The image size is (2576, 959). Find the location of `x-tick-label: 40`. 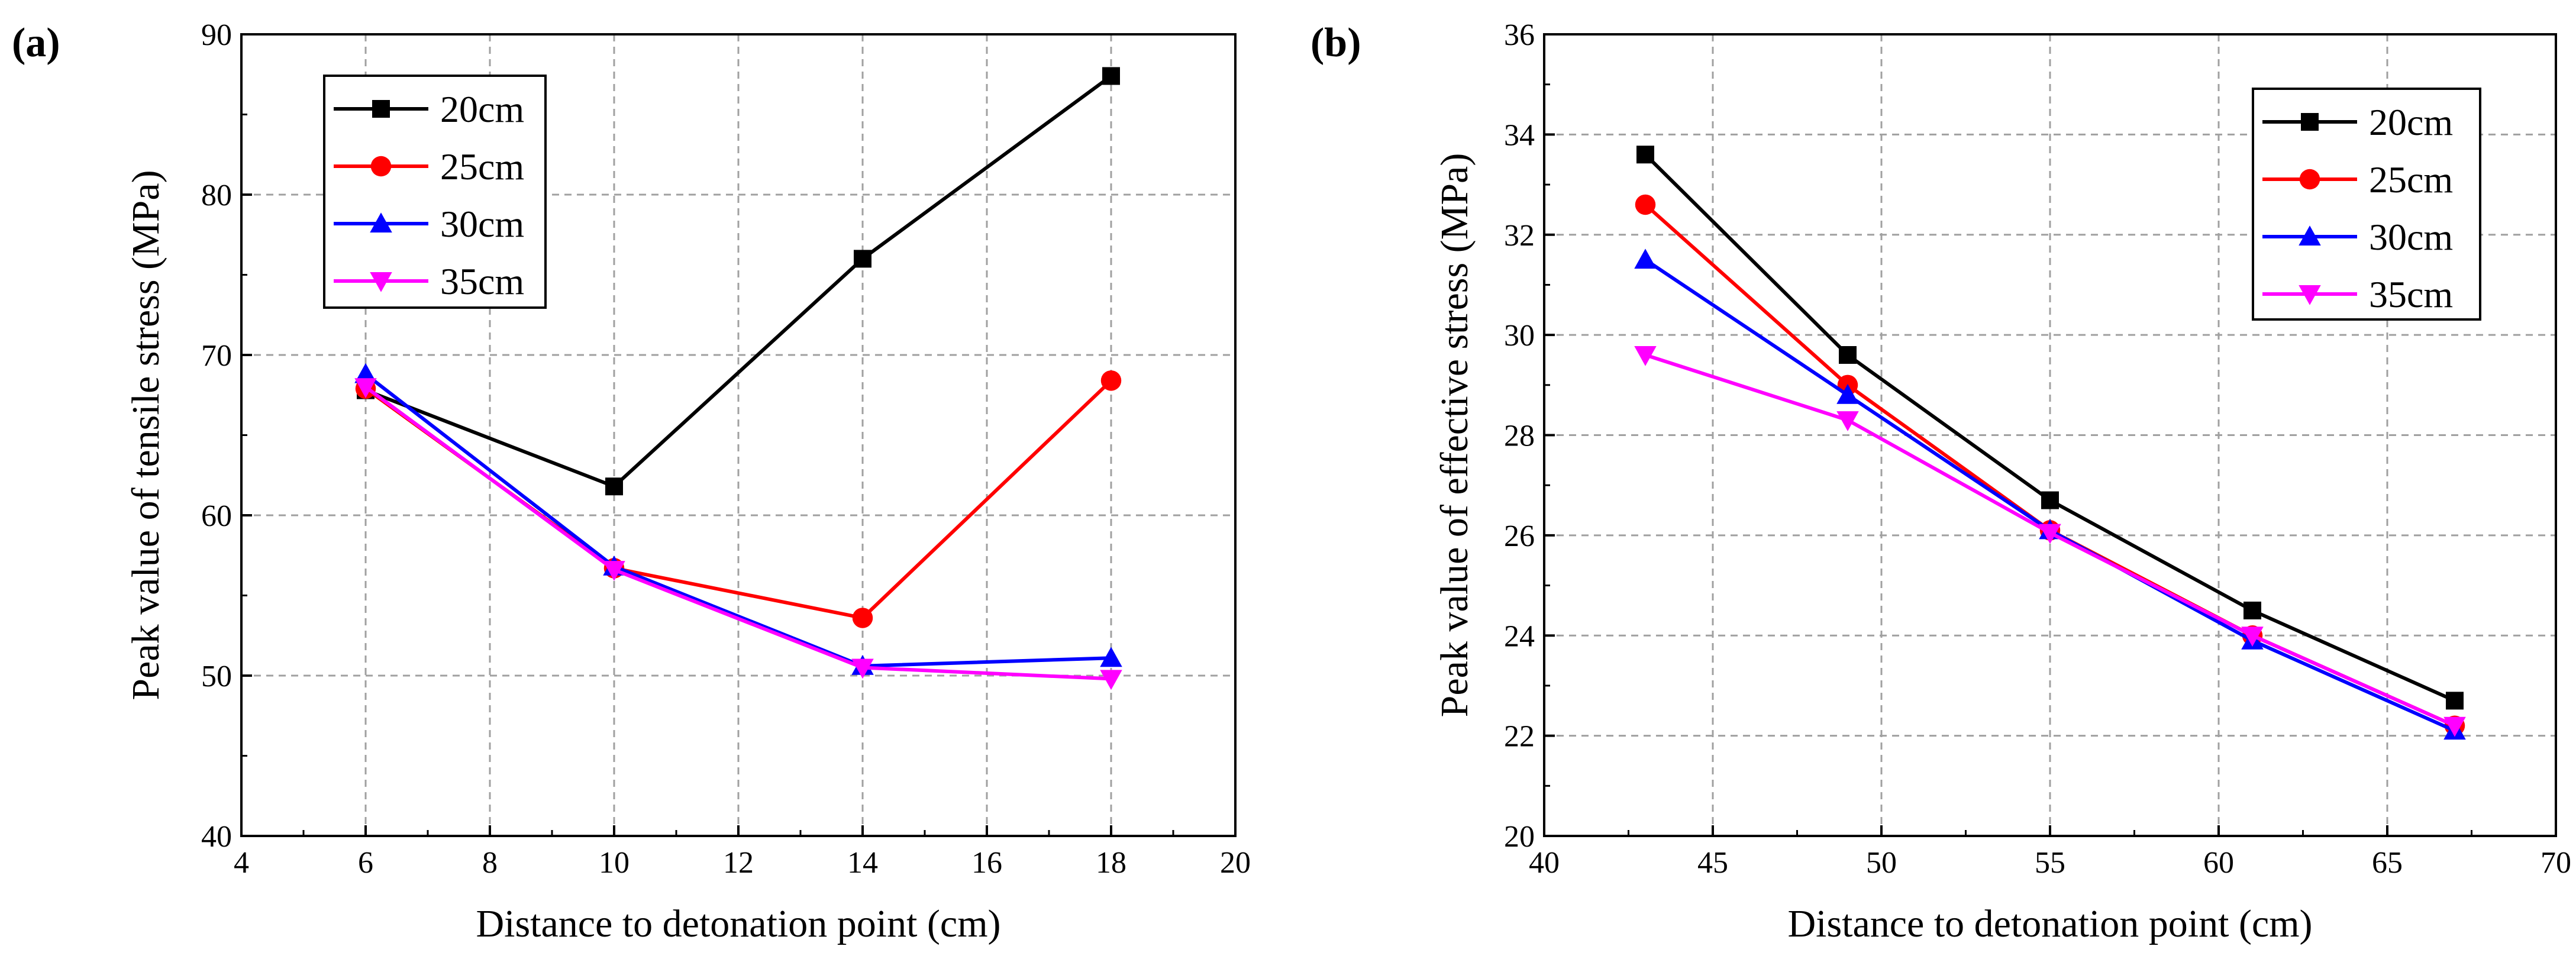

x-tick-label: 40 is located at coordinates (1544, 863).